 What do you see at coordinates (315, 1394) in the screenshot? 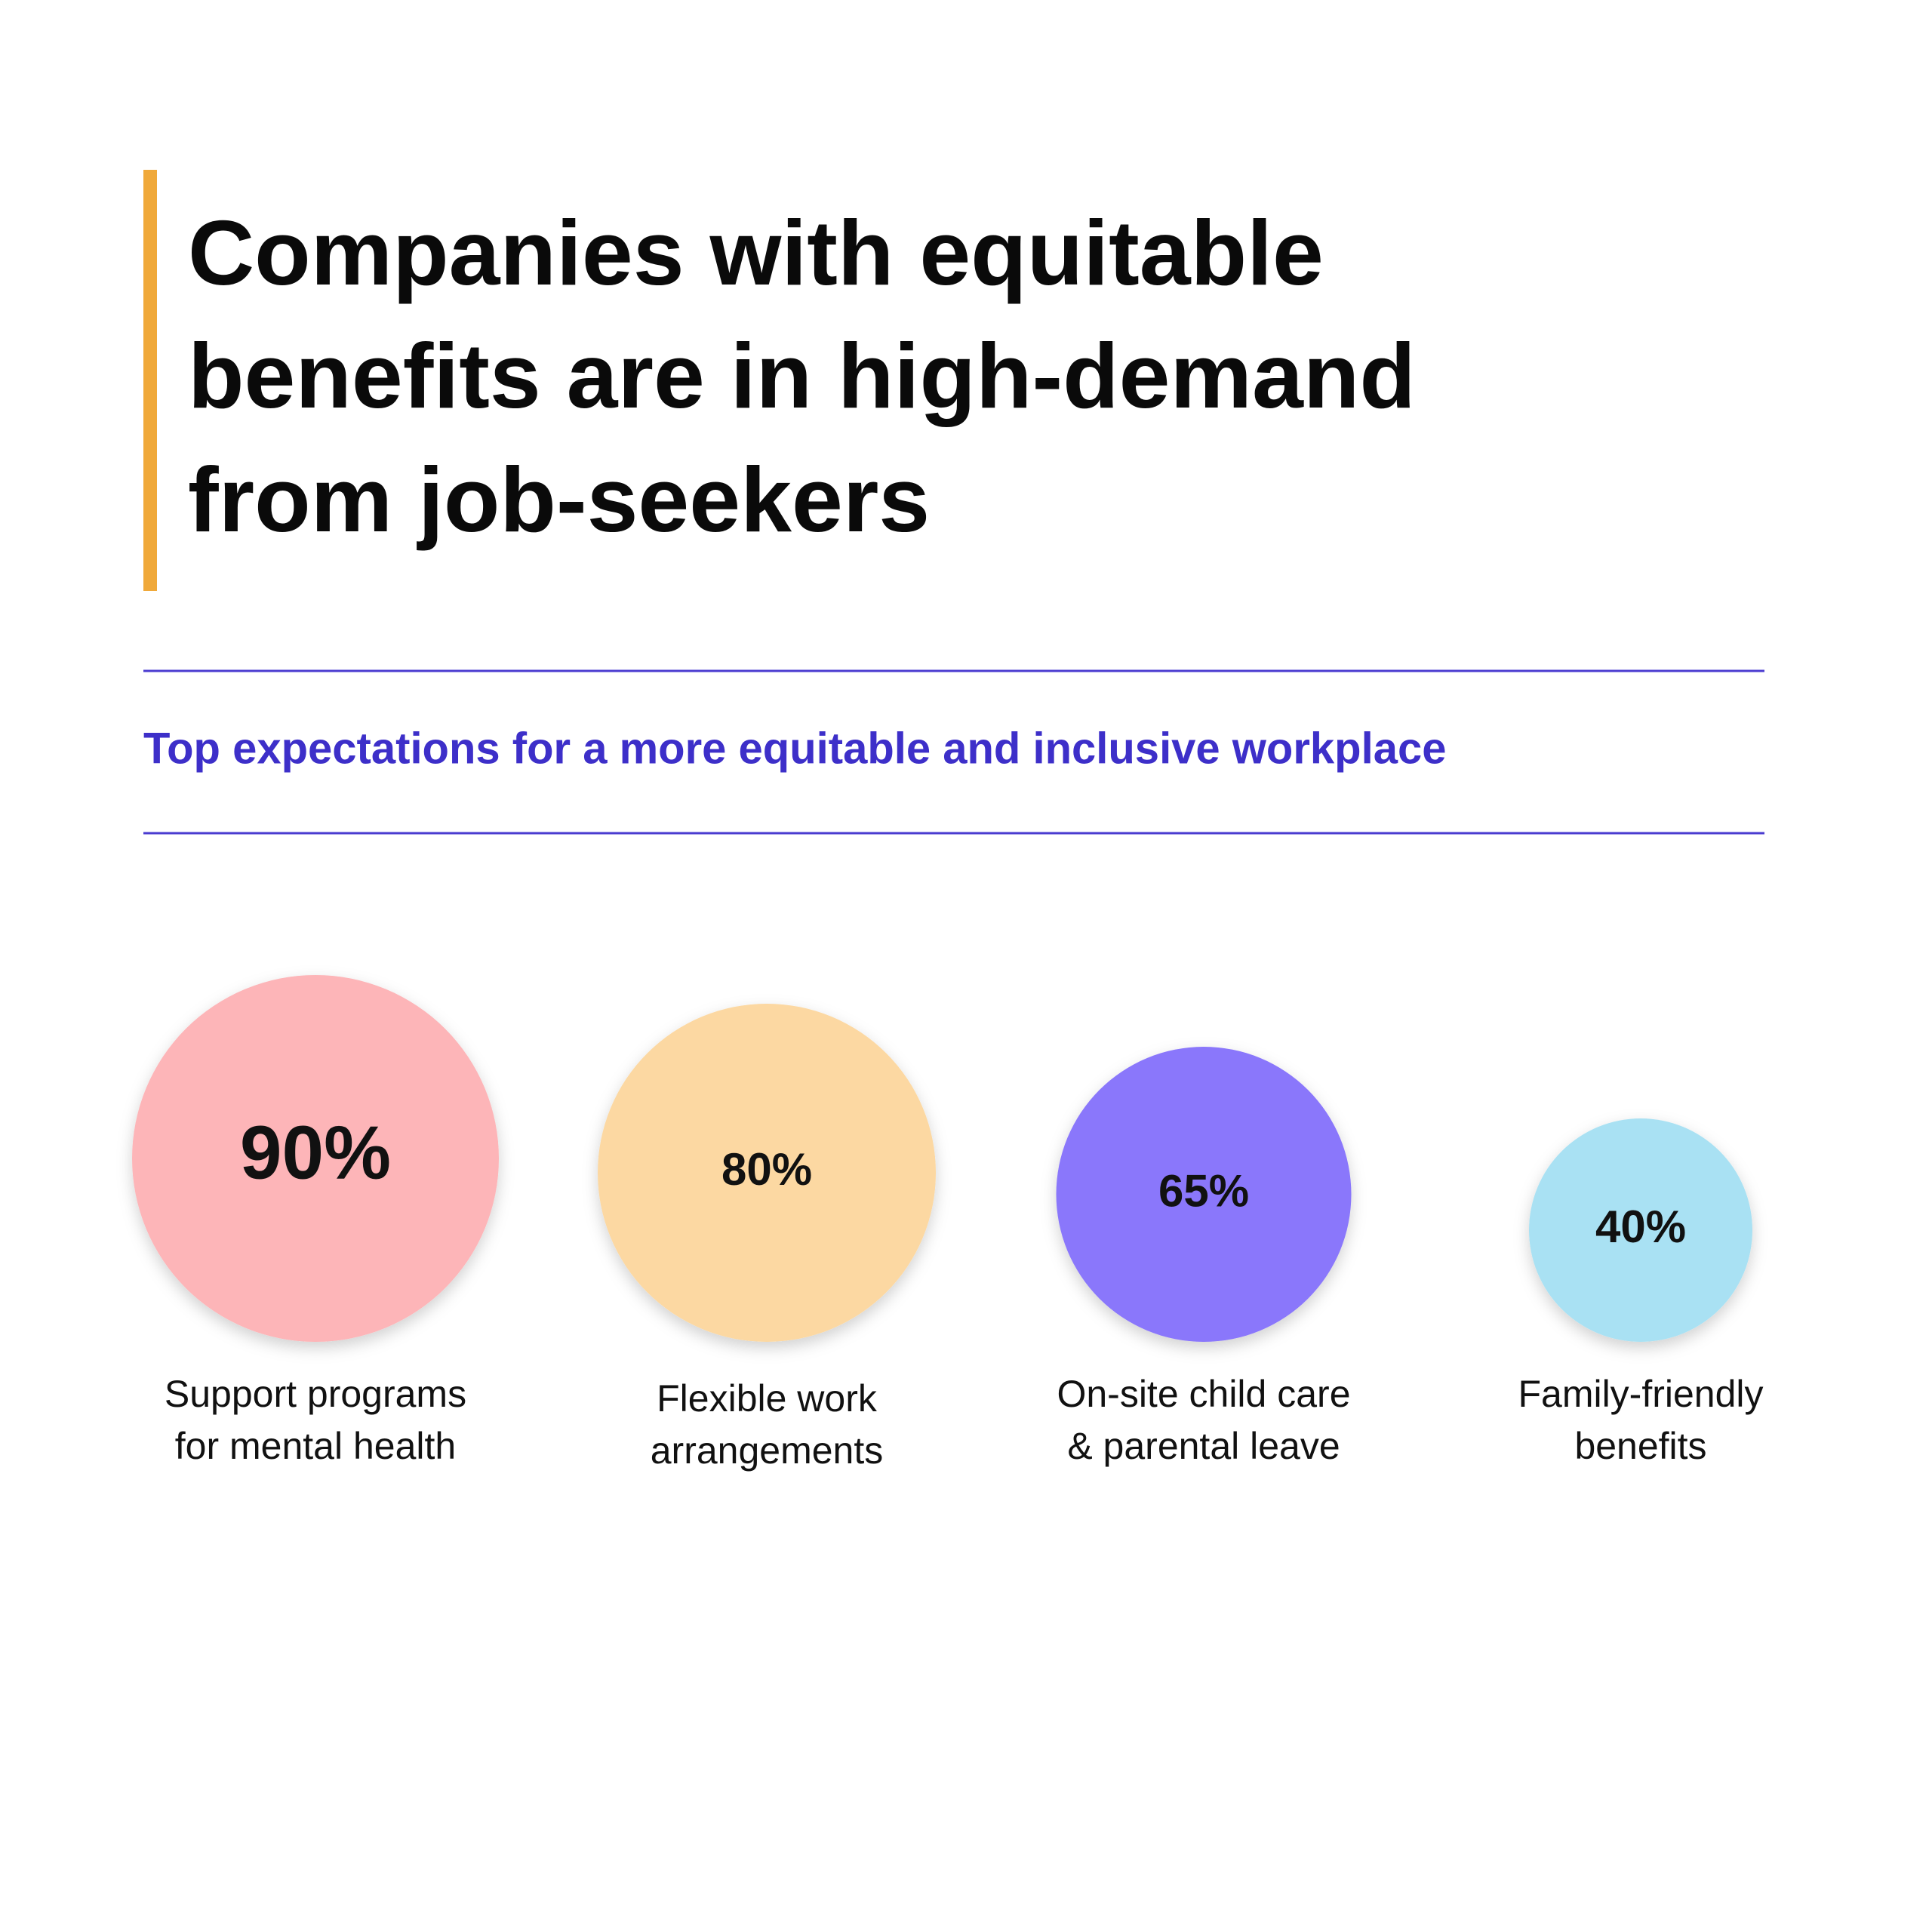
I see `category-label: Support programs` at bounding box center [315, 1394].